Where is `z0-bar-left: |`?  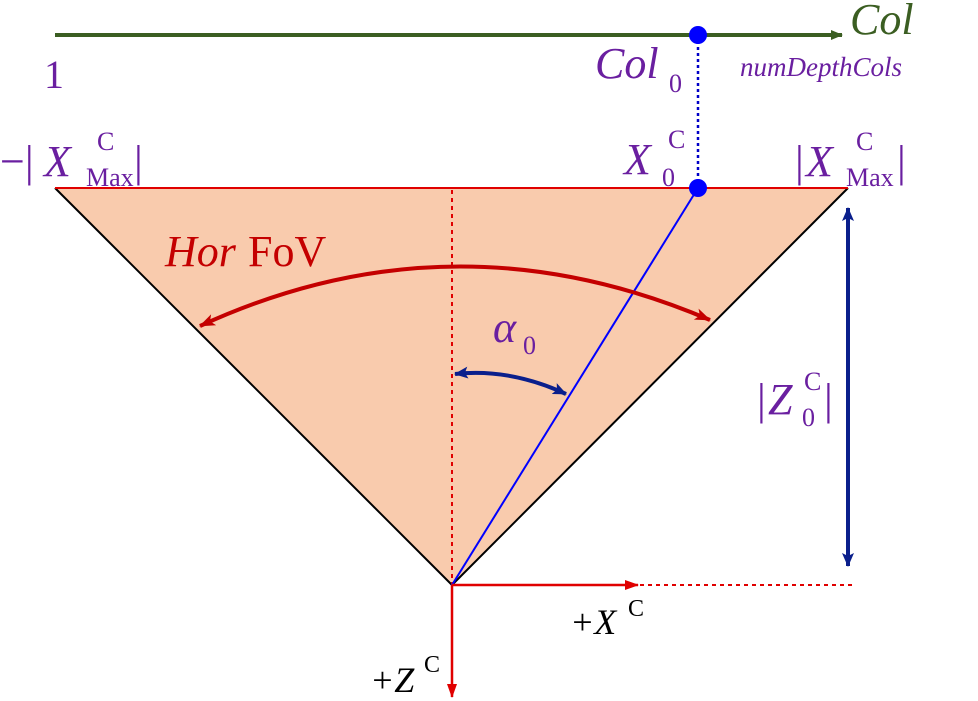 z0-bar-left: | is located at coordinates (761, 399).